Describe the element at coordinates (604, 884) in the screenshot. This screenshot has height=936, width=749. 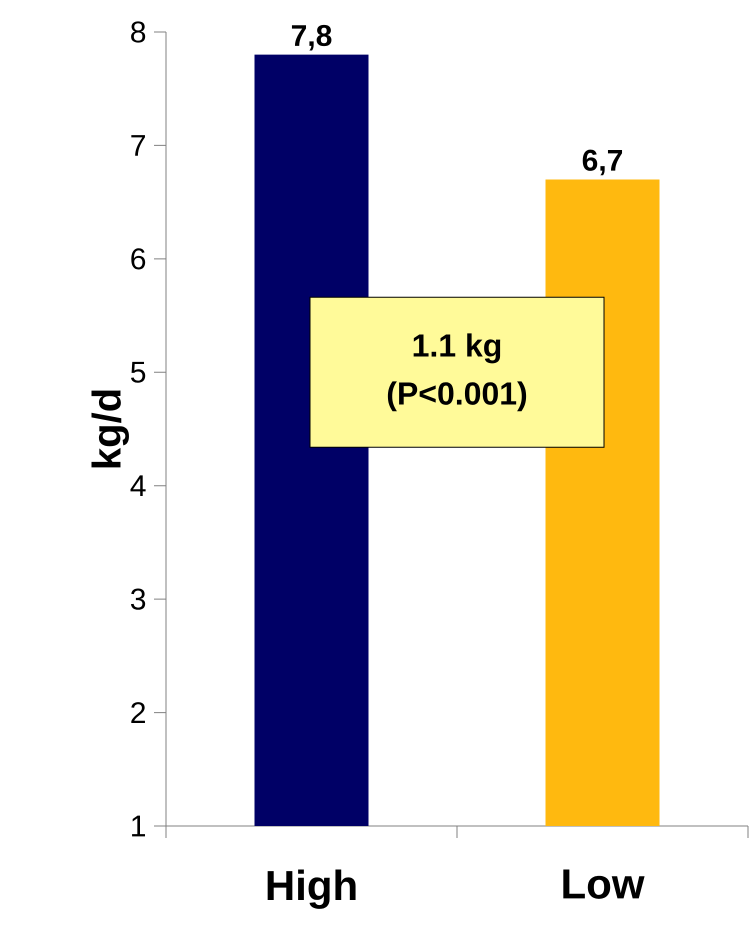
I see `x-tick-label: Low` at that location.